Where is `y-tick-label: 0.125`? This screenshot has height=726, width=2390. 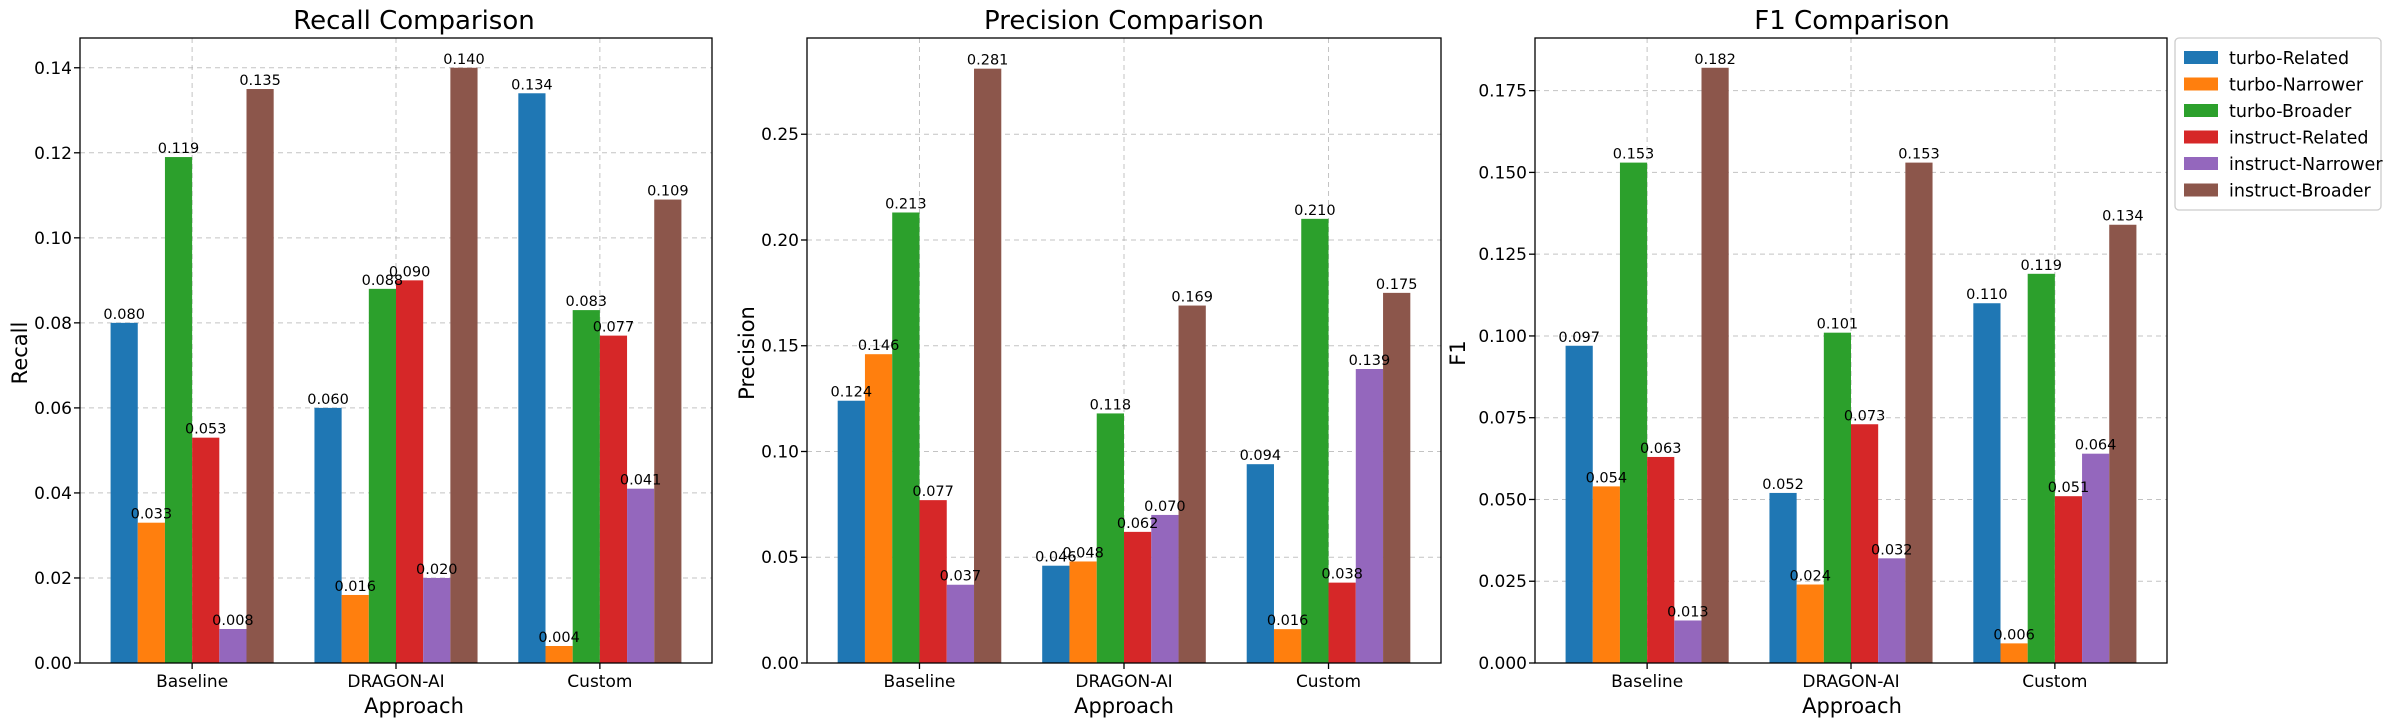
y-tick-label: 0.125 is located at coordinates (1502, 255).